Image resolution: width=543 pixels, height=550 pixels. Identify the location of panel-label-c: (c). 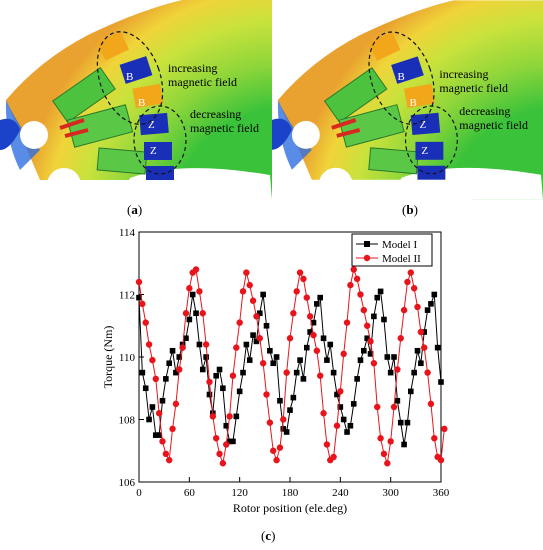
(268, 535).